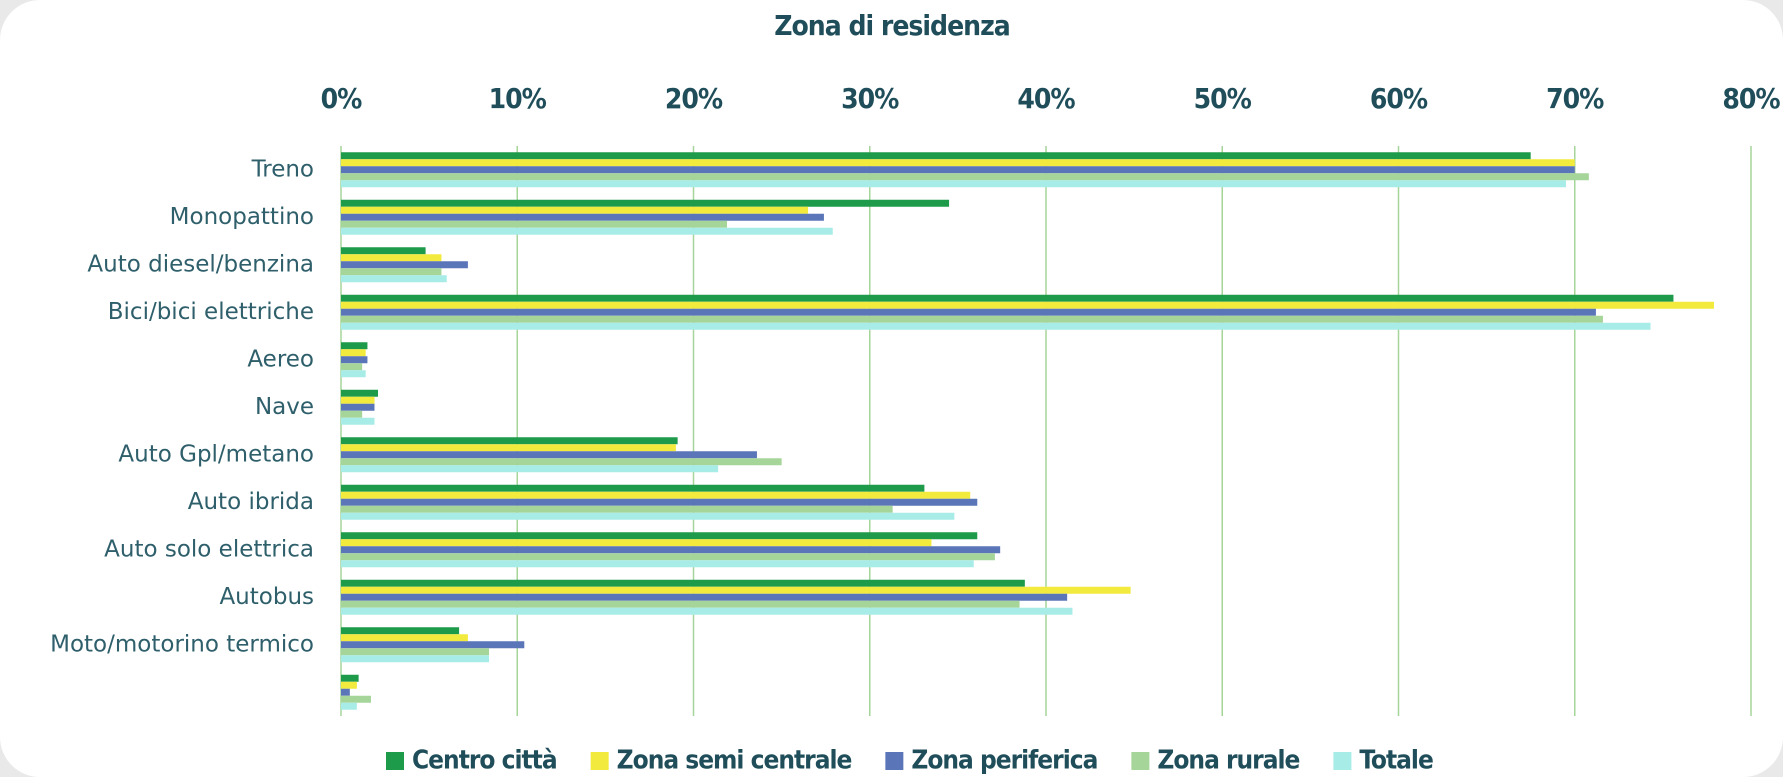  What do you see at coordinates (1223, 98) in the screenshot?
I see `x-tick-label: 50%` at bounding box center [1223, 98].